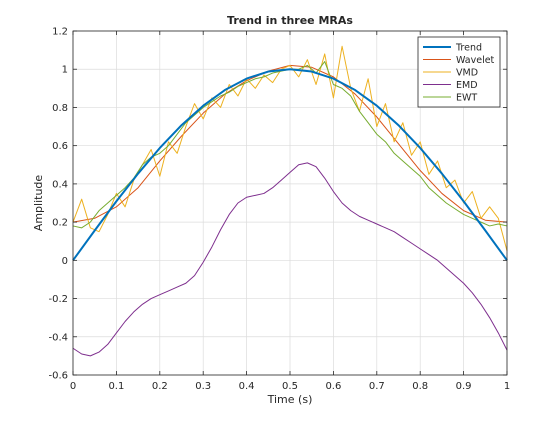 This screenshot has height=424, width=560. I want to click on x-axis-label: Time (s), so click(290, 399).